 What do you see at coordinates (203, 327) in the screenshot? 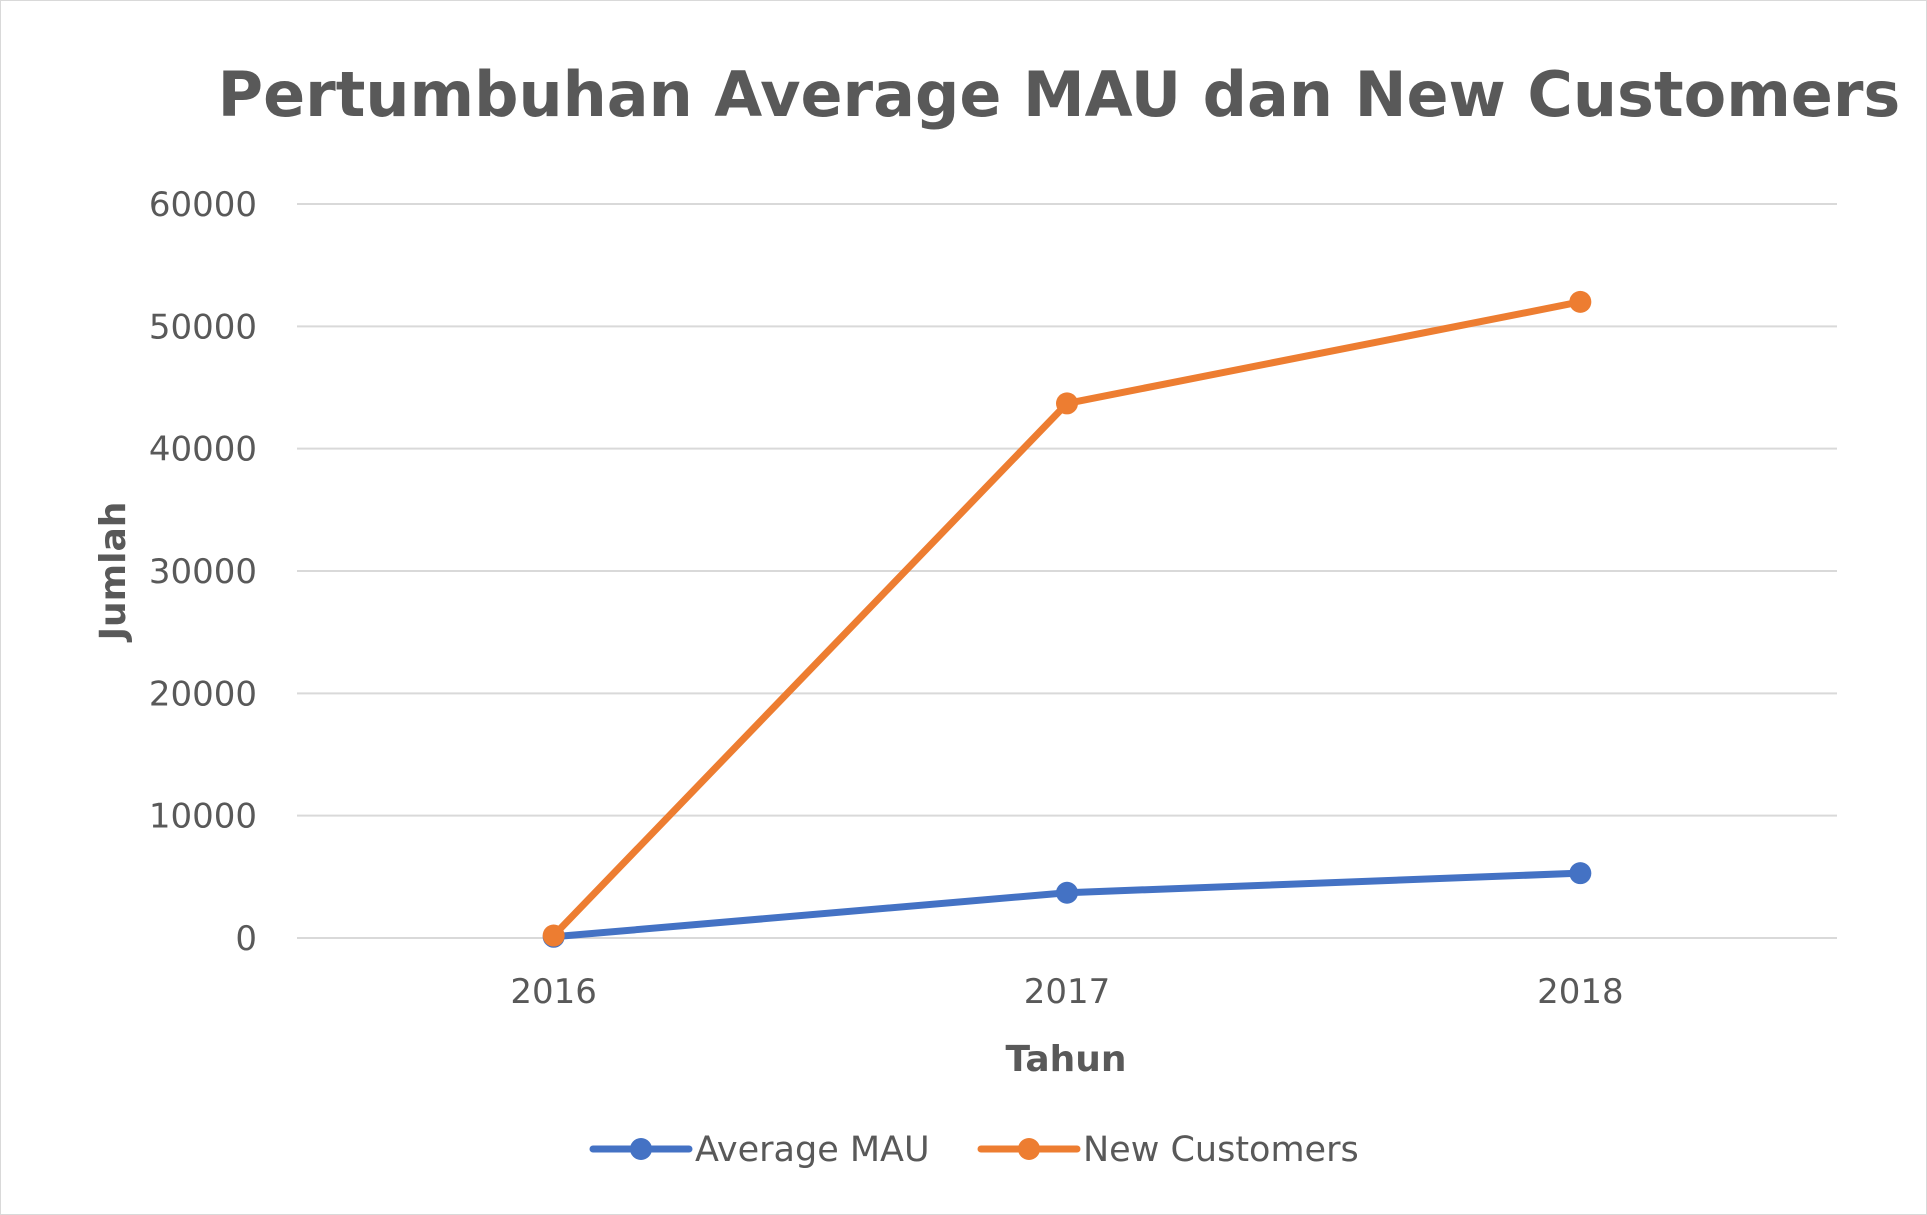
I see `y-tick-label: 50000` at bounding box center [203, 327].